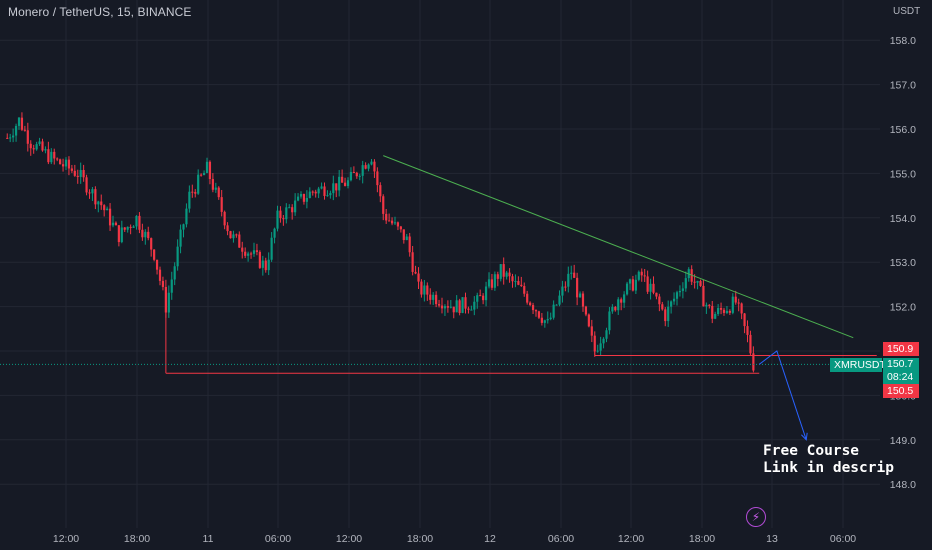  I want to click on chart-text-note: Free Course Link in descrip, so click(843, 460).